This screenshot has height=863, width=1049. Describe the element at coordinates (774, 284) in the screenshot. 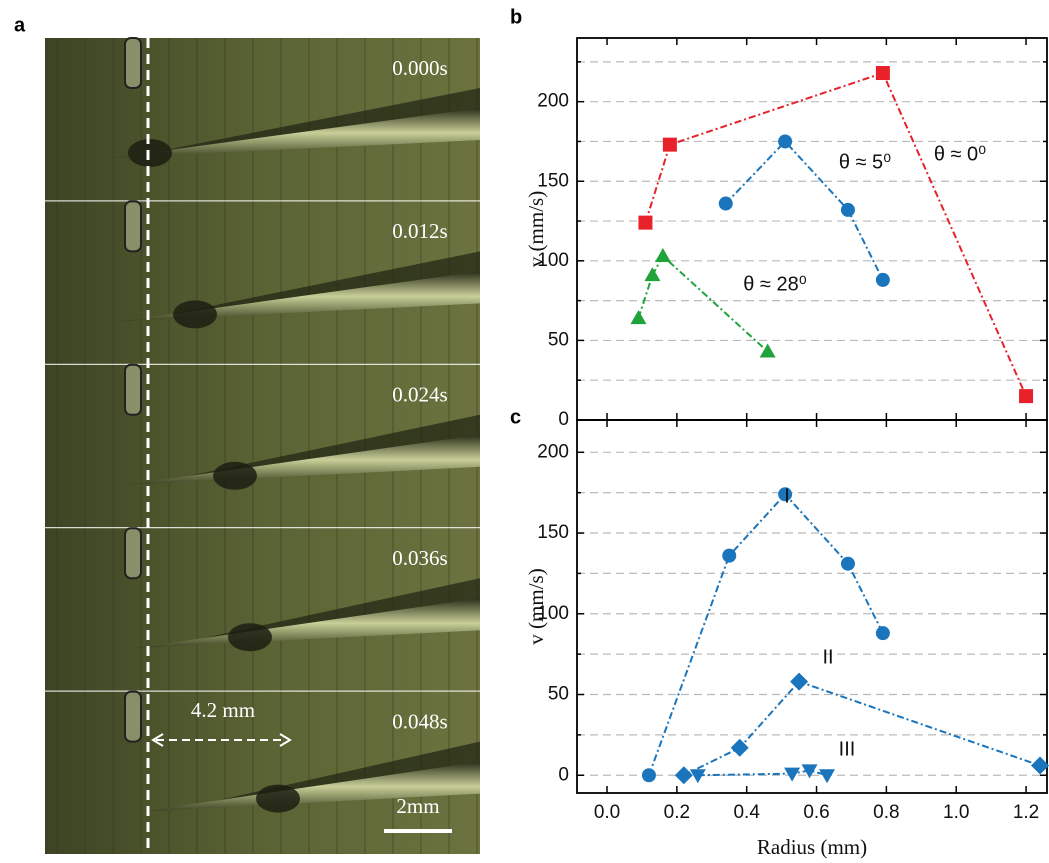

I see `series-label: θ ≈ 28⁰` at that location.